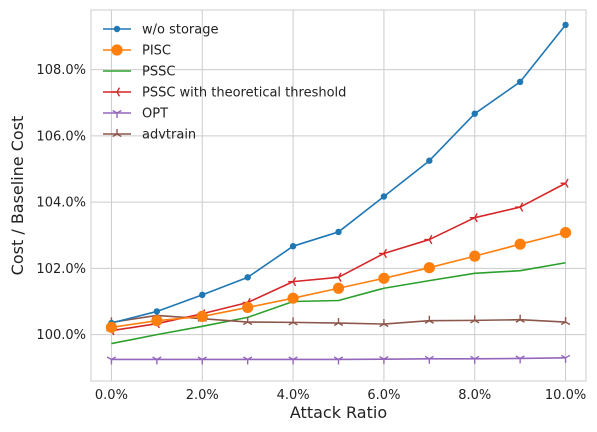  What do you see at coordinates (17, 196) in the screenshot?
I see `y-axis-title: Cost / Baseline Cost` at bounding box center [17, 196].